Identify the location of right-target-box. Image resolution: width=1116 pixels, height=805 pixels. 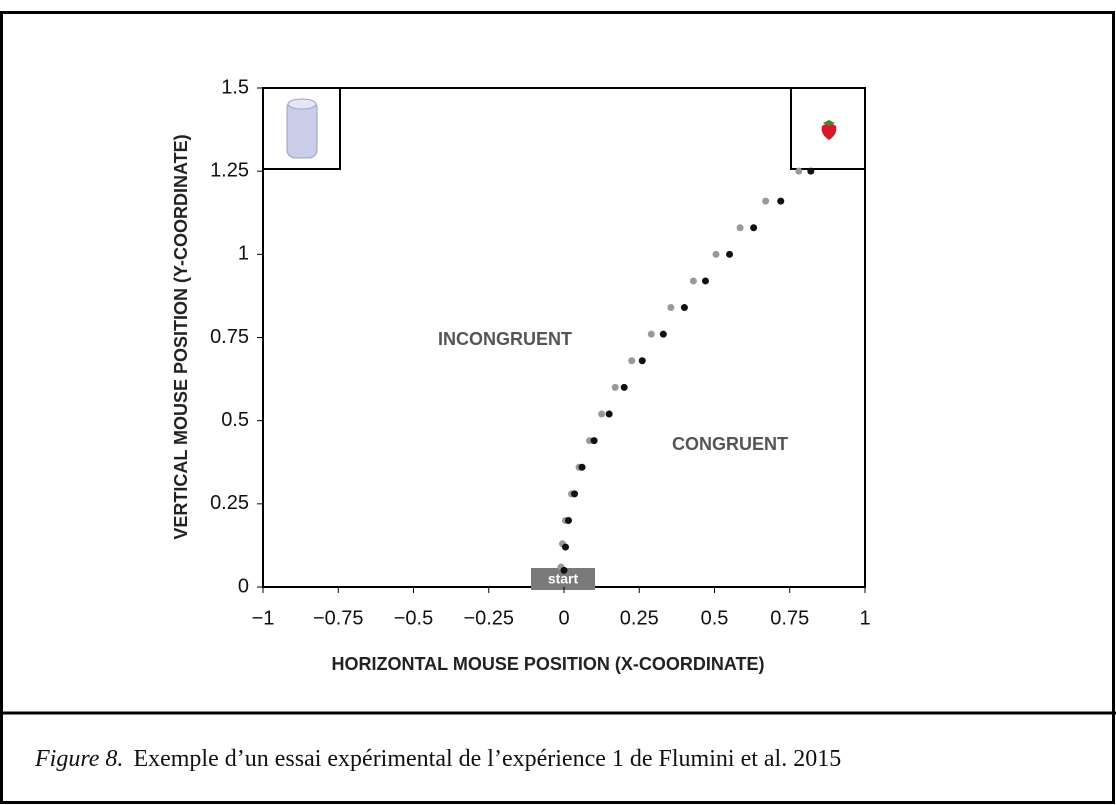
(828, 128).